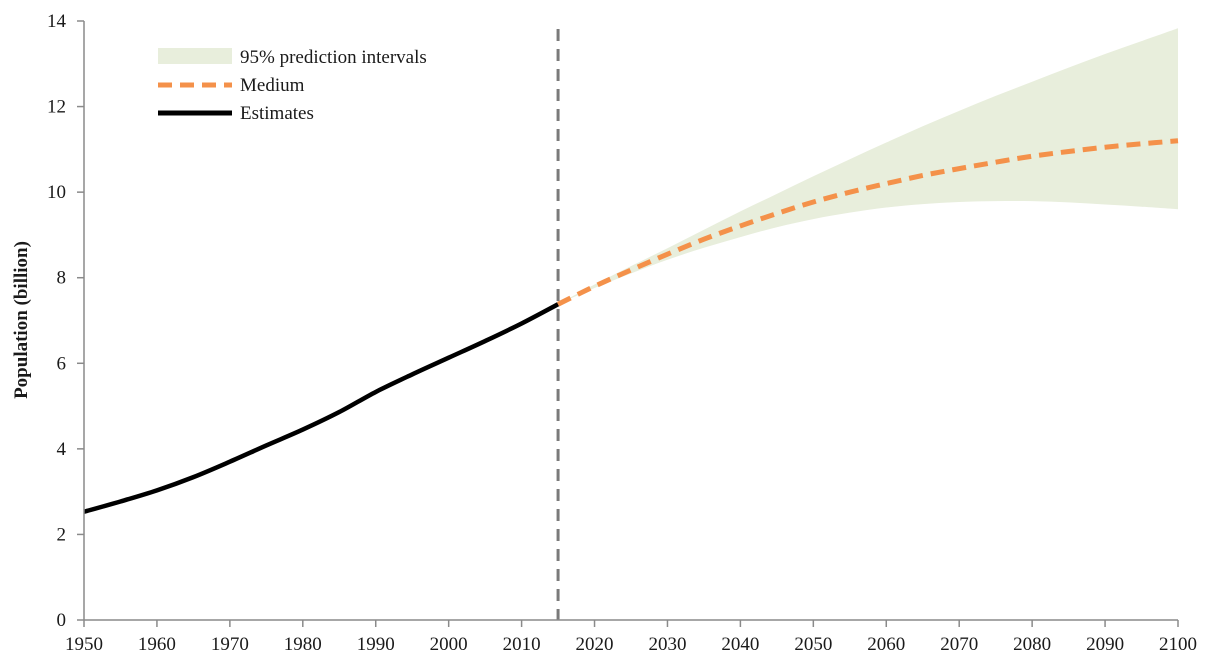  I want to click on y-tick-label: 12, so click(56, 107).